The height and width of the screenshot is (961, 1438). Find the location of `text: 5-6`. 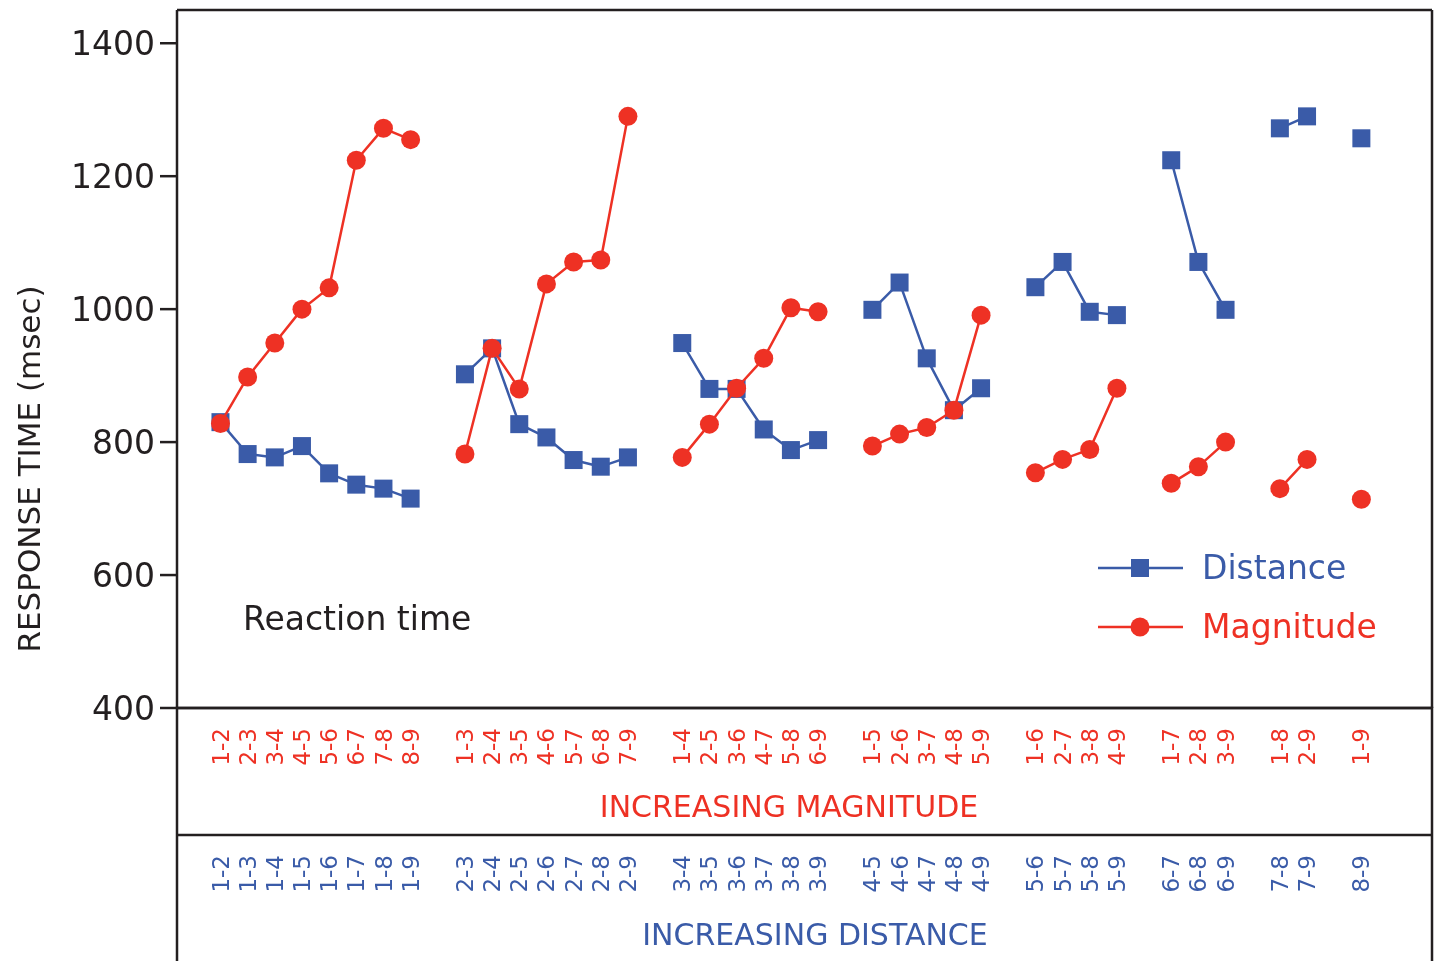

text: 5-6 is located at coordinates (1035, 874).